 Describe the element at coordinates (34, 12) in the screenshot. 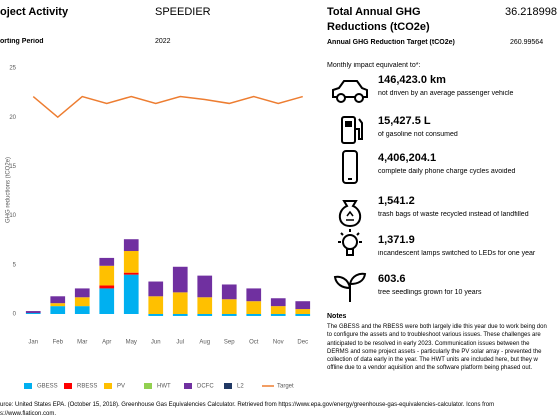

I see `activity-label: oject Activity` at that location.